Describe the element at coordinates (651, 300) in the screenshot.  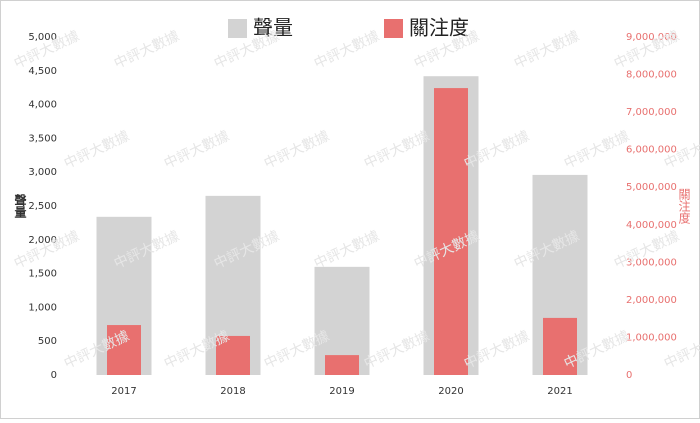
I see `y2-tick-label: 2,000,000` at that location.